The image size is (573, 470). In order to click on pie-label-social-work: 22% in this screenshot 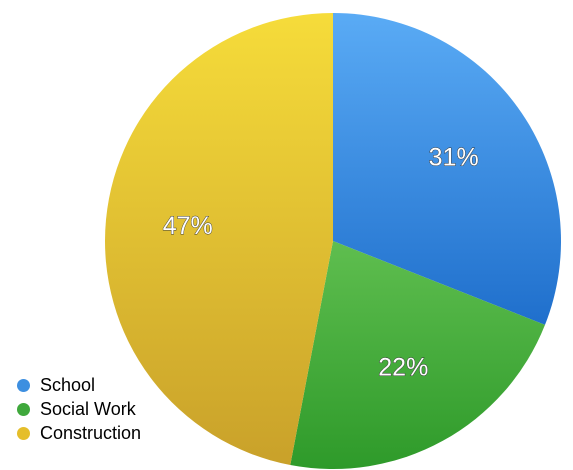, I will do `click(403, 367)`.